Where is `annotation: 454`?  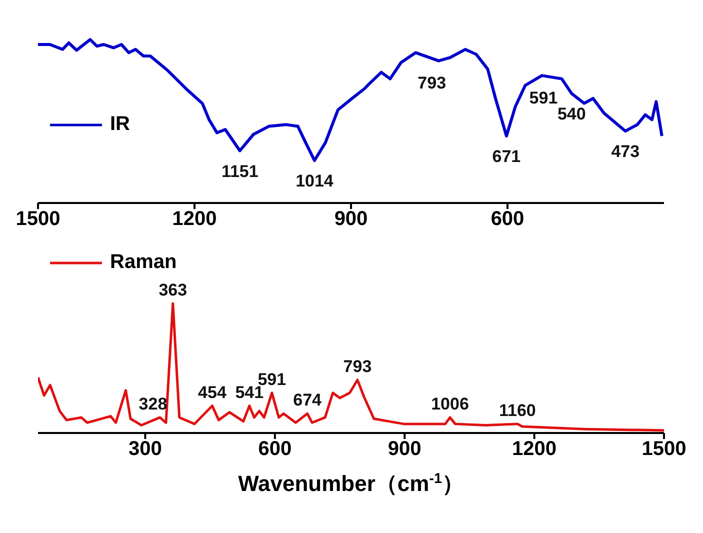 annotation: 454 is located at coordinates (212, 392).